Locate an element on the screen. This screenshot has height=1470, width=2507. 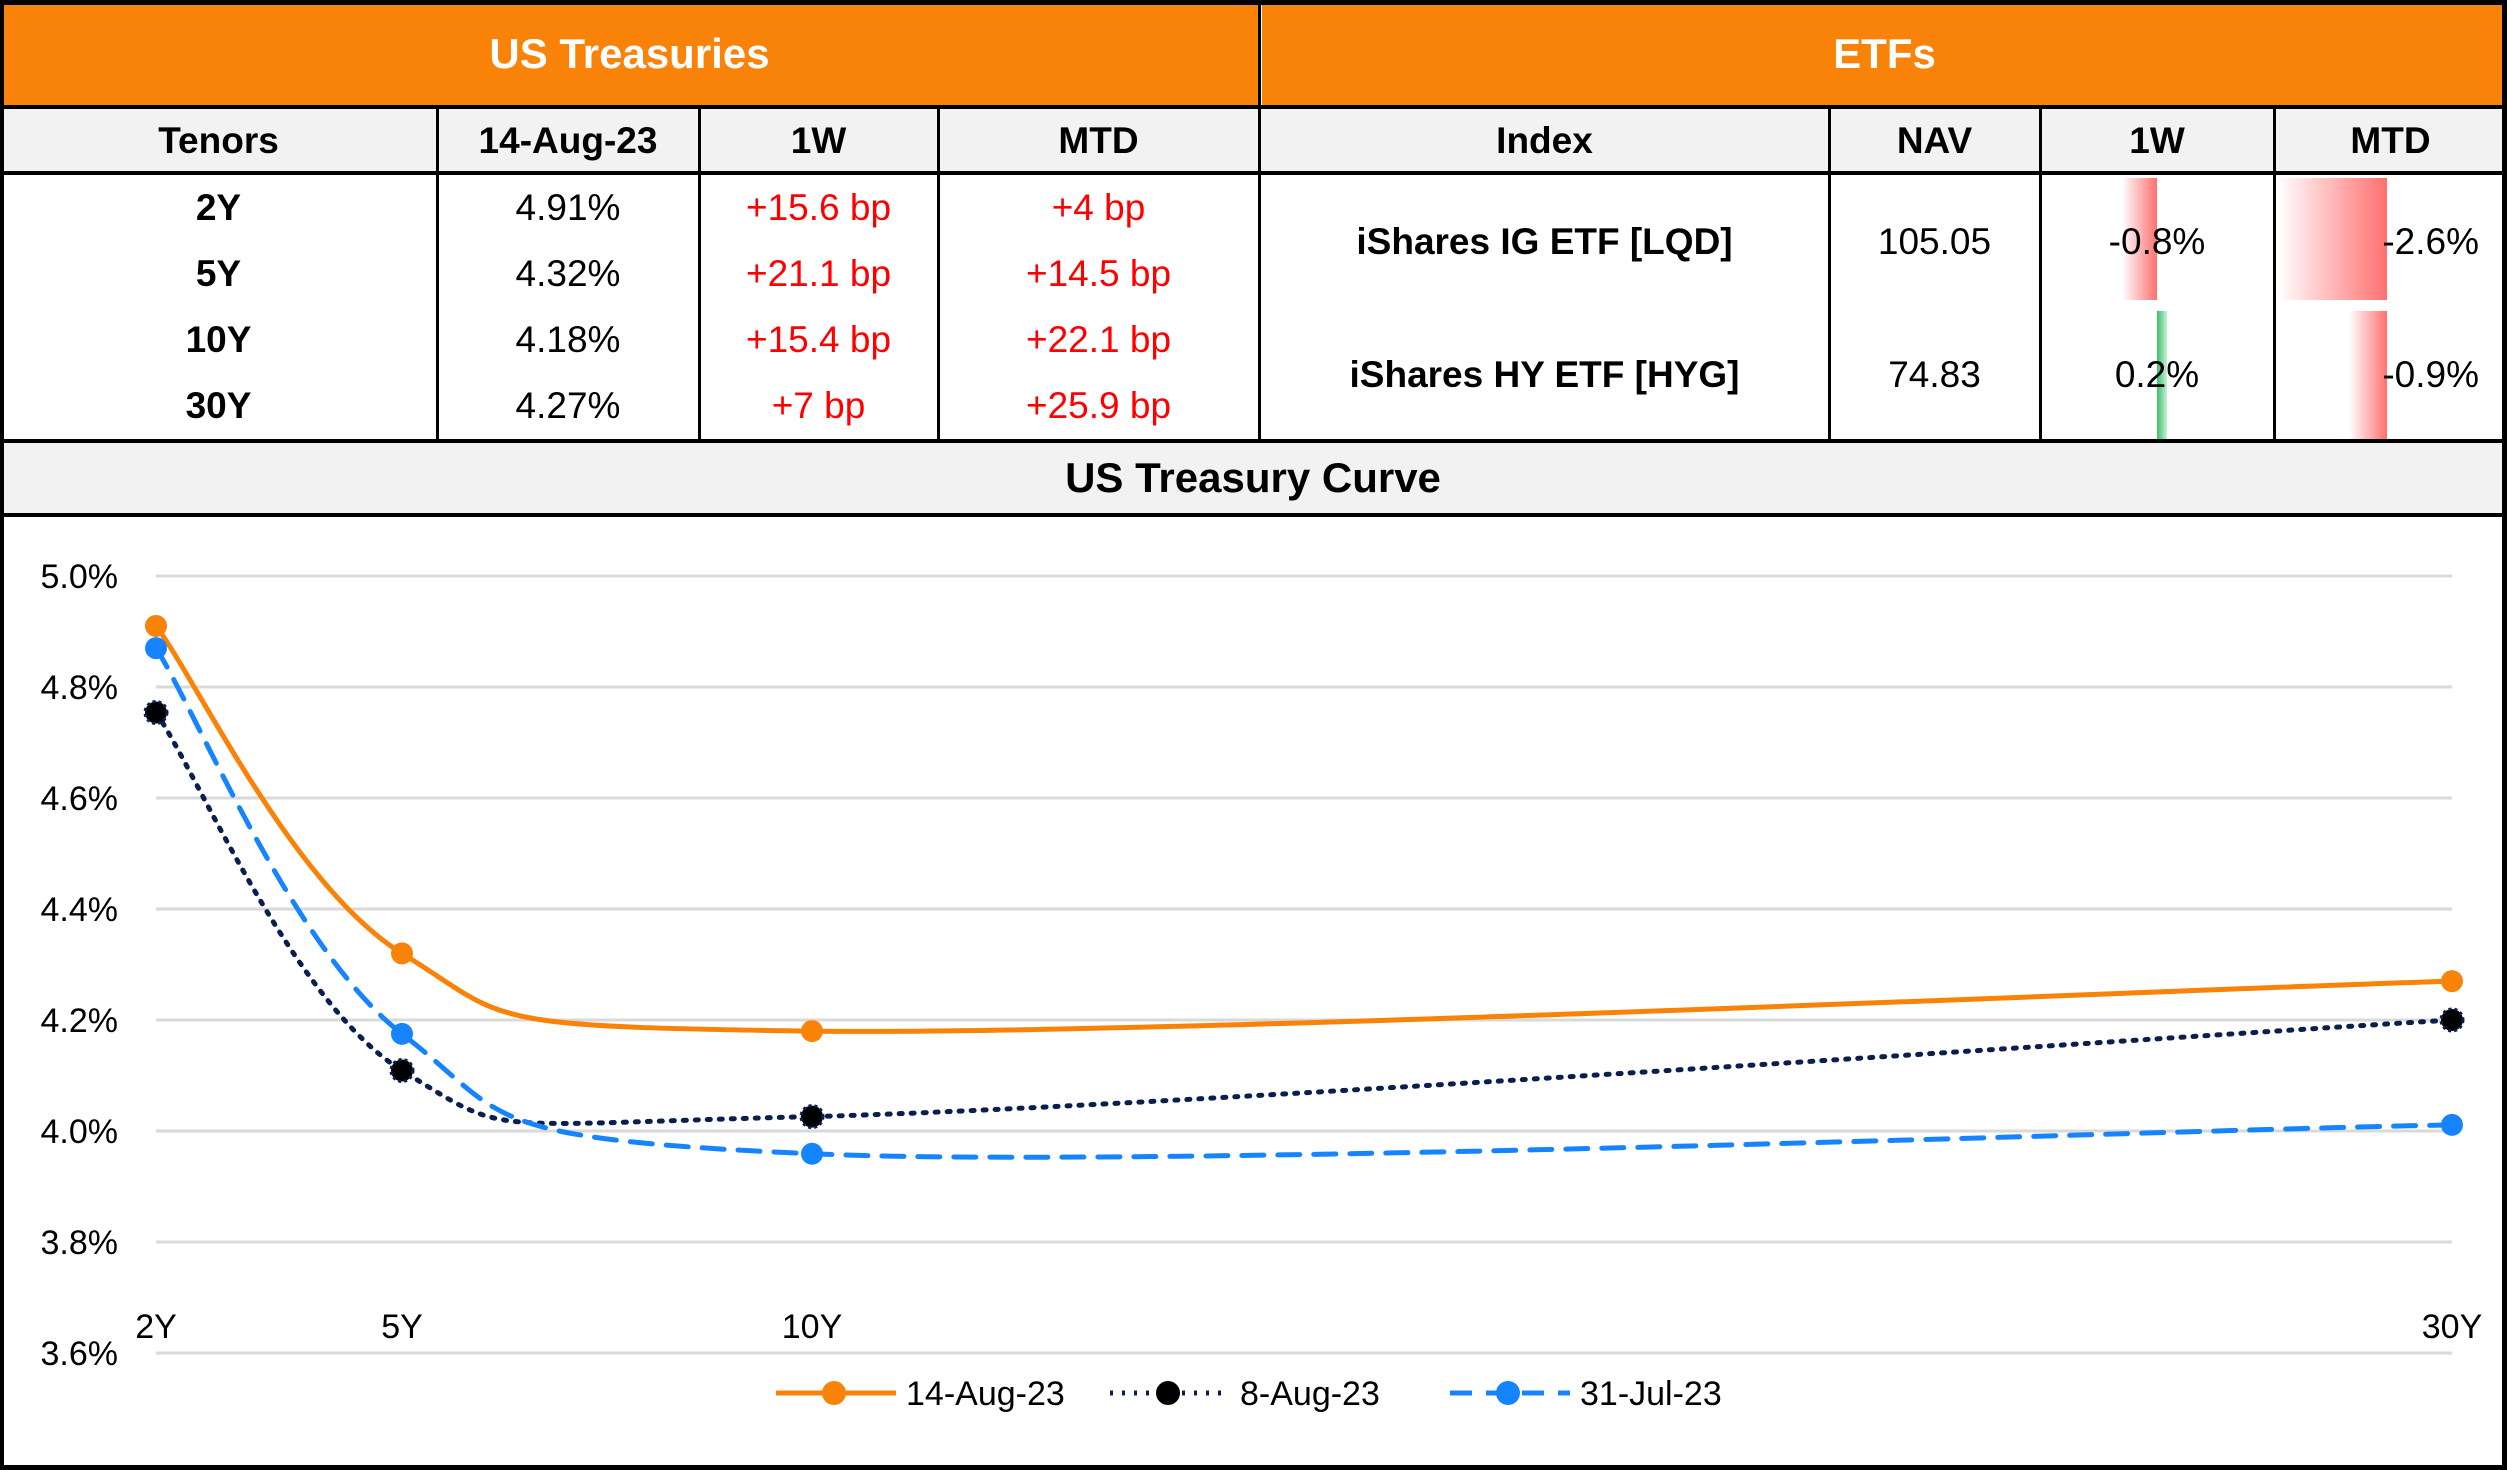
header-nav: NAV is located at coordinates (1934, 140).